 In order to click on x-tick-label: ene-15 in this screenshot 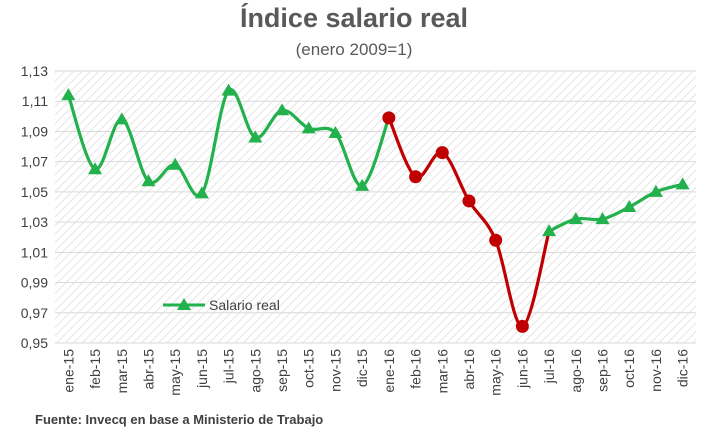, I will do `click(68, 371)`.